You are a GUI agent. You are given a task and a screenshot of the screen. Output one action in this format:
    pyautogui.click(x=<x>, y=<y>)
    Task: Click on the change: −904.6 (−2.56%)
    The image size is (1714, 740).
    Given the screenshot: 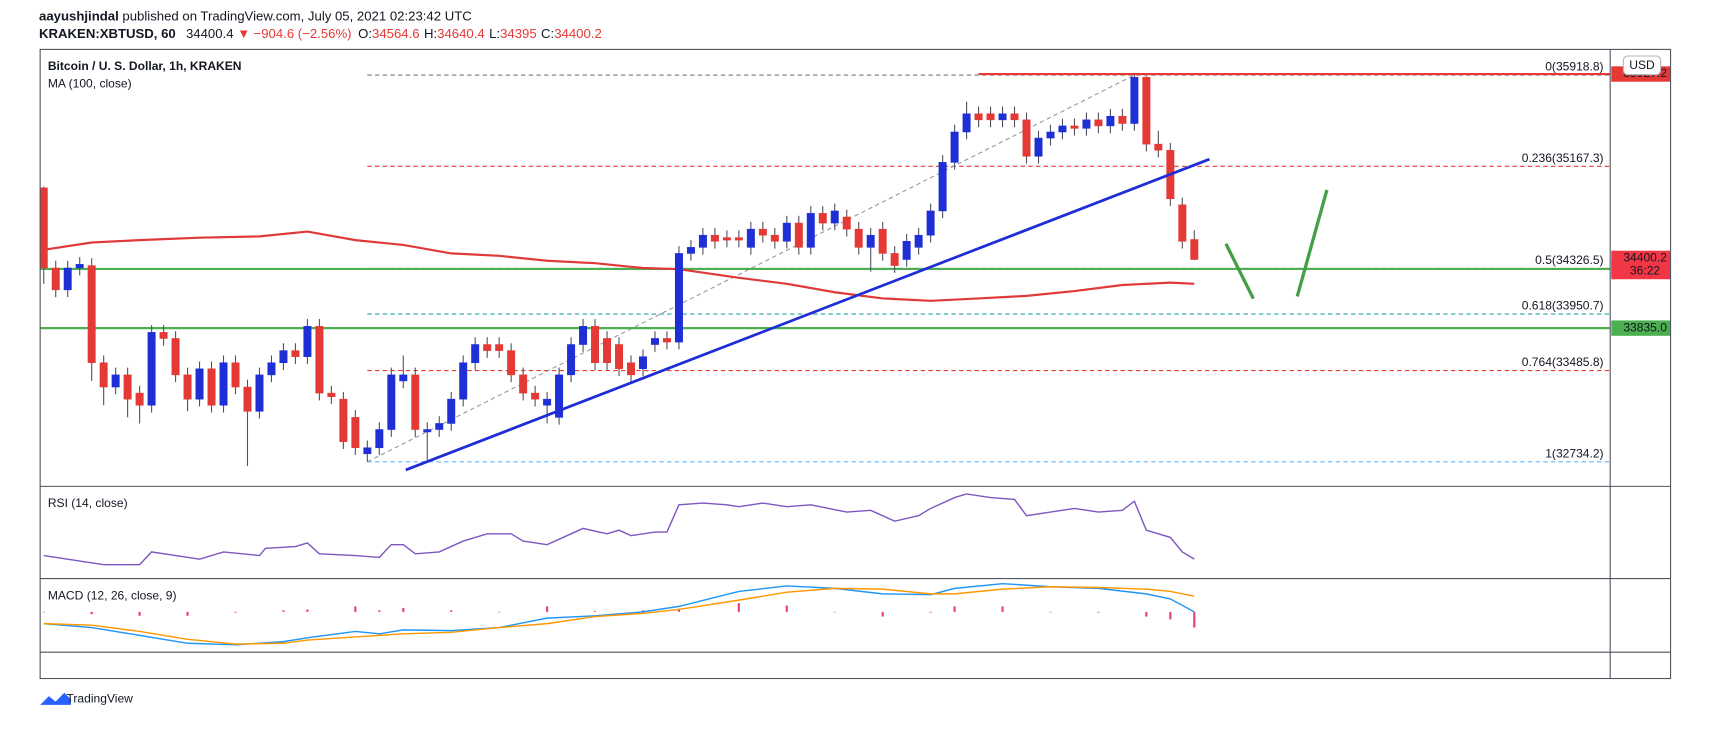 What is the action you would take?
    pyautogui.click(x=303, y=34)
    